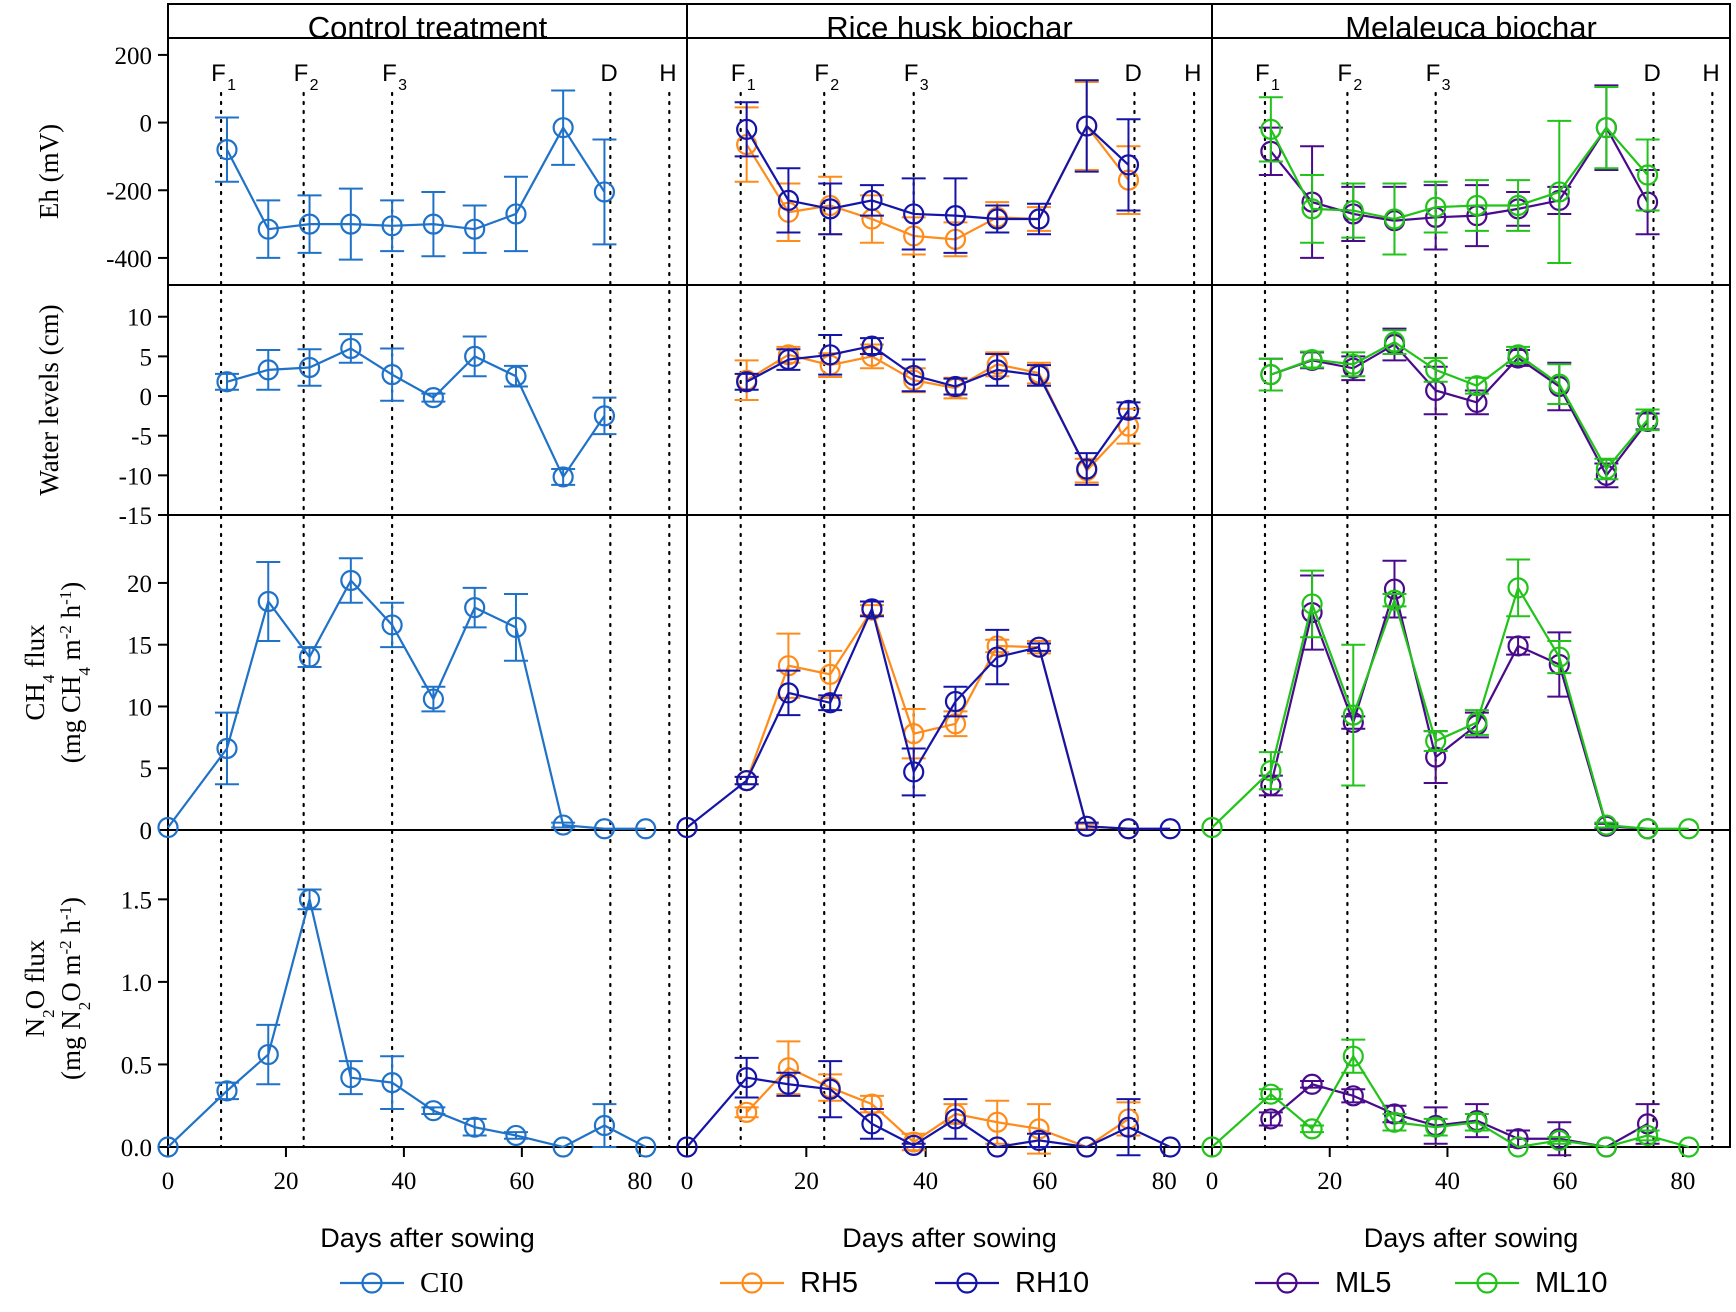  I want to click on series-ci0-row2, so click(407, 698).